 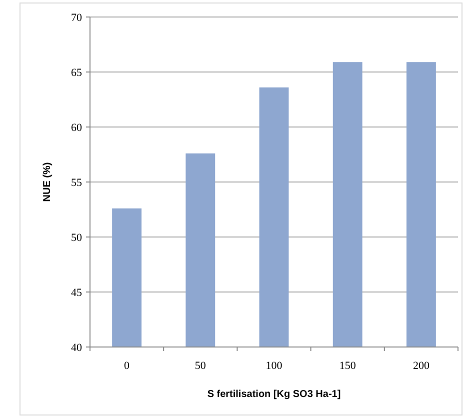 I want to click on y-axis-title: NUE (%), so click(x=47, y=182).